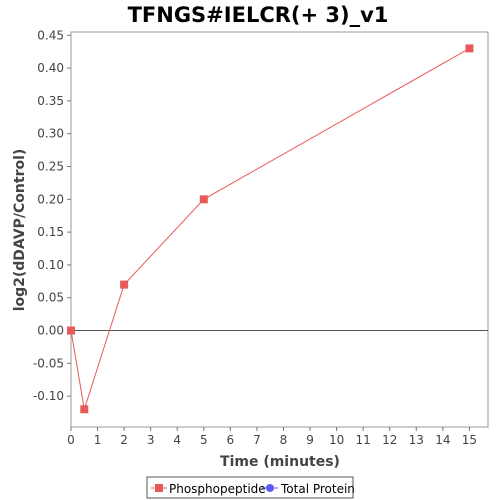 This screenshot has width=500, height=500. Describe the element at coordinates (257, 440) in the screenshot. I see `x-tick-label: 7` at that location.